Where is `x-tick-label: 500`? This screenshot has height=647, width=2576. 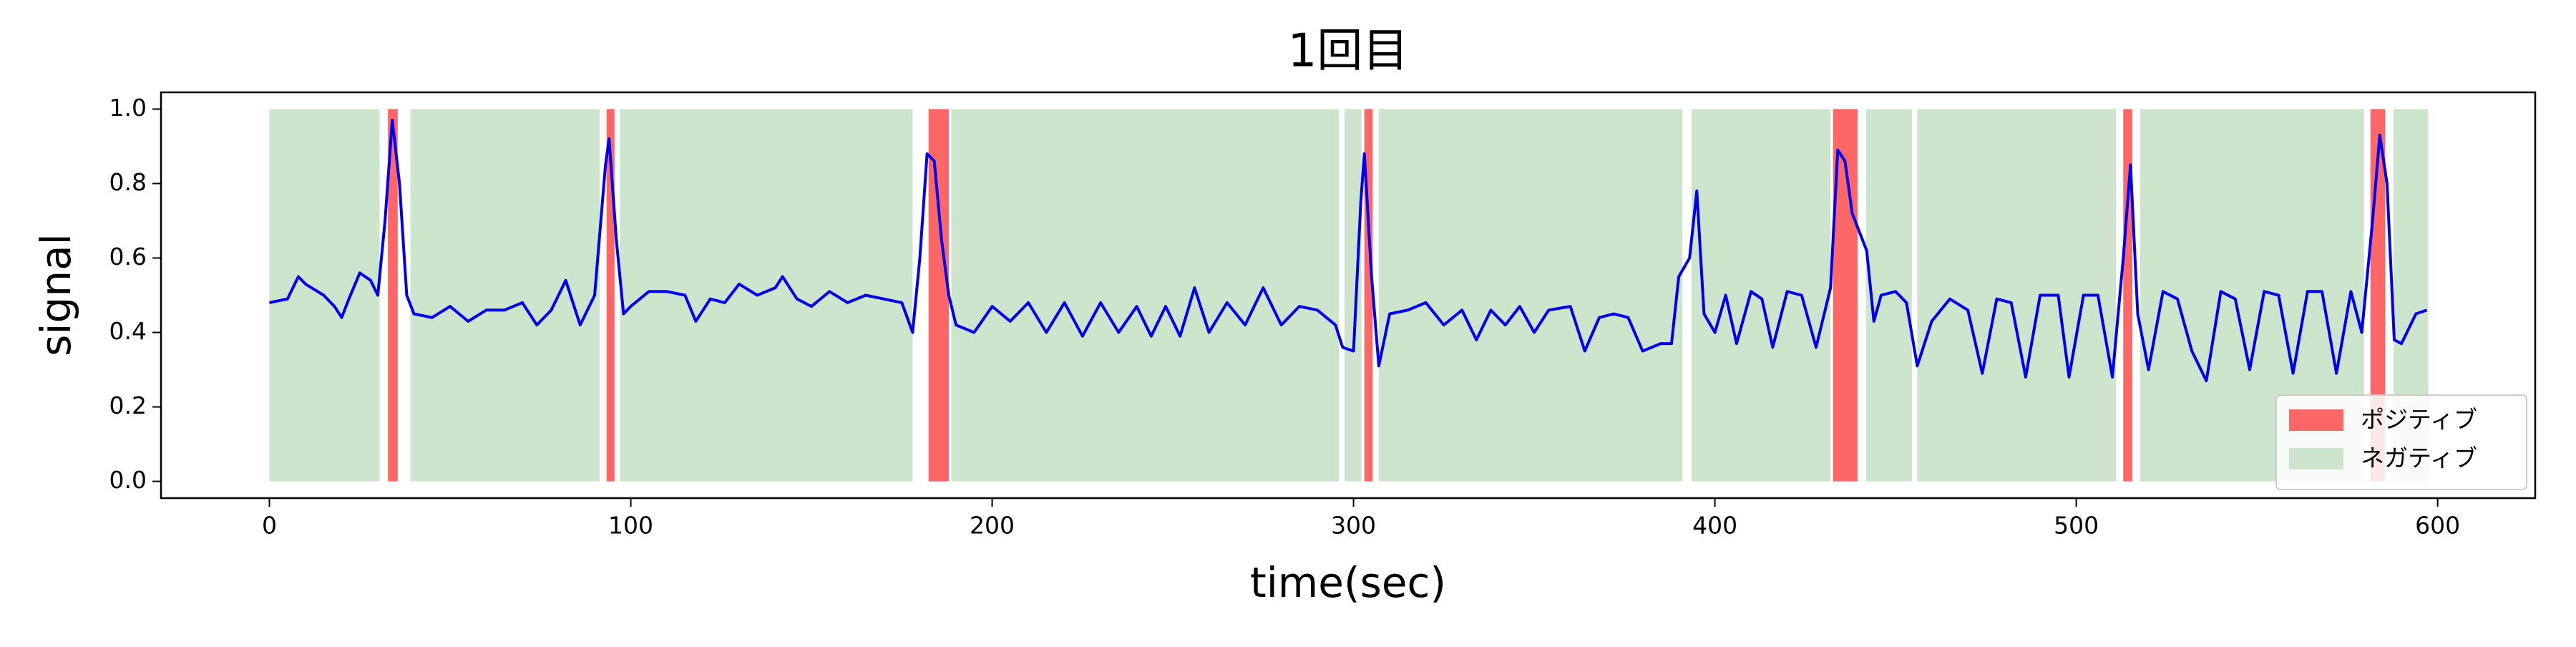
x-tick-label: 500 is located at coordinates (2076, 526).